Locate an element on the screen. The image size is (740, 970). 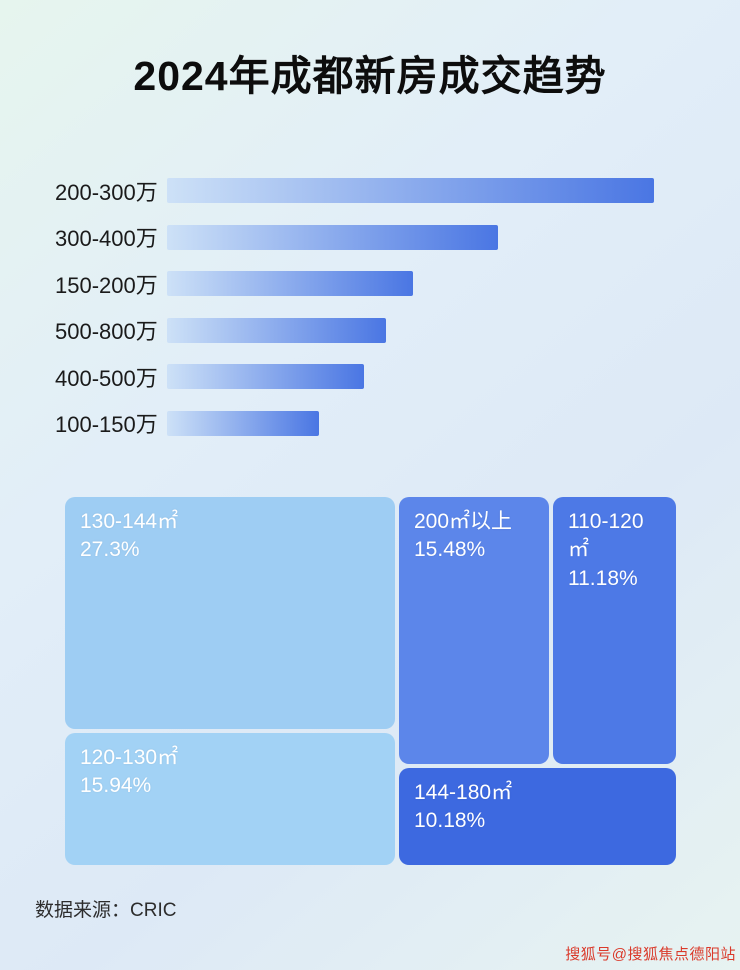
bar-category-label: 400-500万 is located at coordinates (106, 378).